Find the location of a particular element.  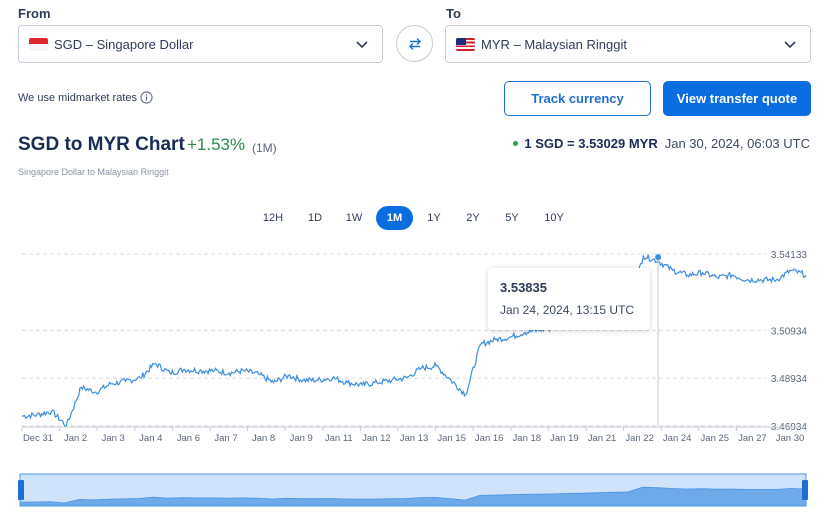

swap-arrows-icon is located at coordinates (414, 43).